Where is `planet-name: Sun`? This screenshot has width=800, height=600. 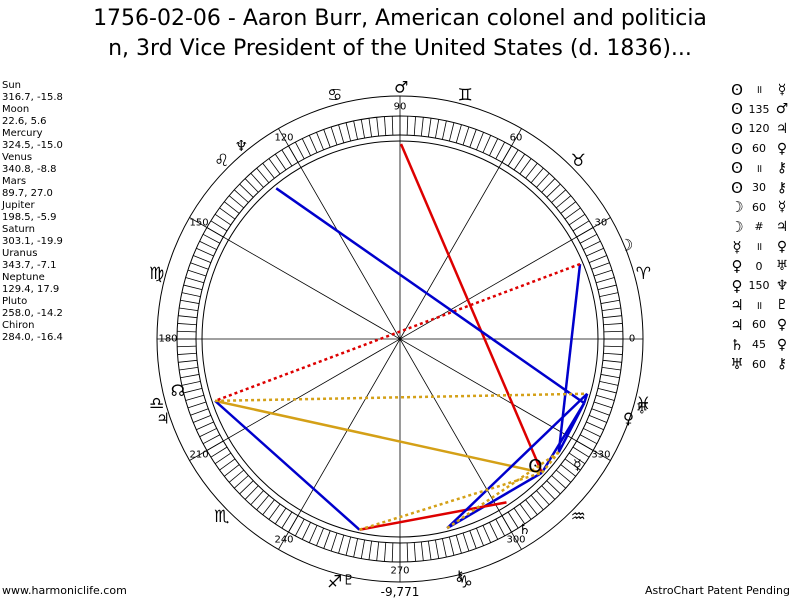
planet-name: Sun is located at coordinates (12, 85).